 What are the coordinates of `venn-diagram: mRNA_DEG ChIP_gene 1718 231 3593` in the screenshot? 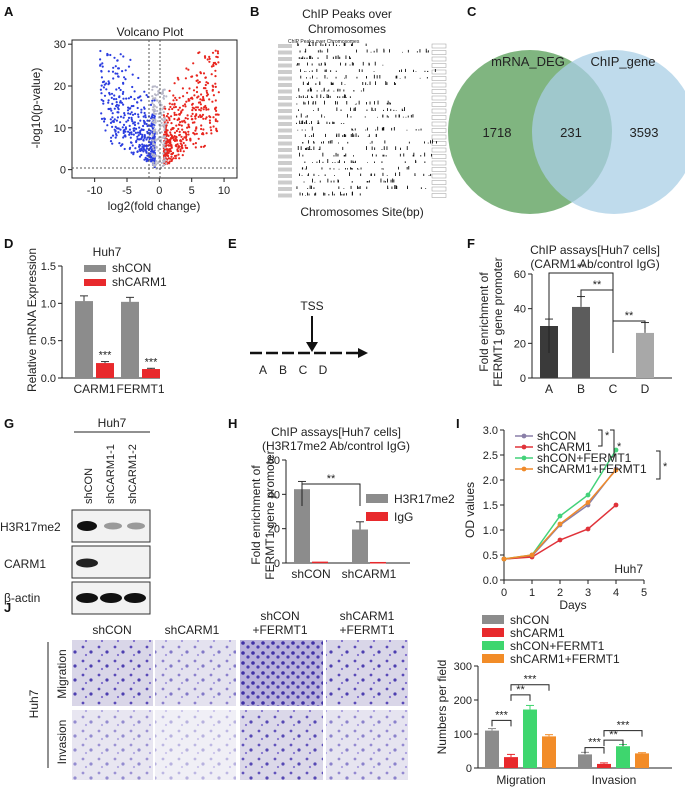 It's located at (566, 132).